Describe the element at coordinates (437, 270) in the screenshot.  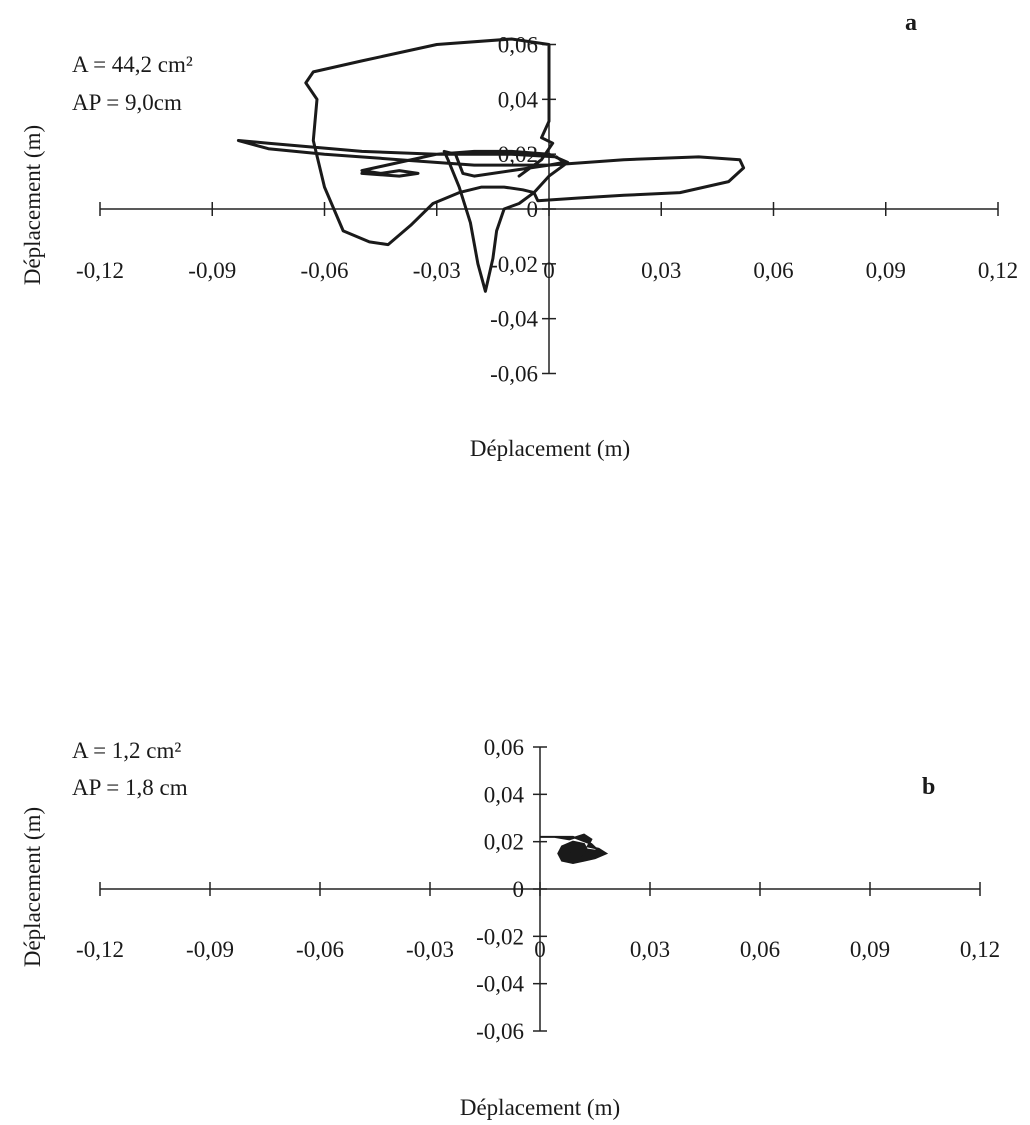
I see `x-tick-label-a: -0,03` at that location.